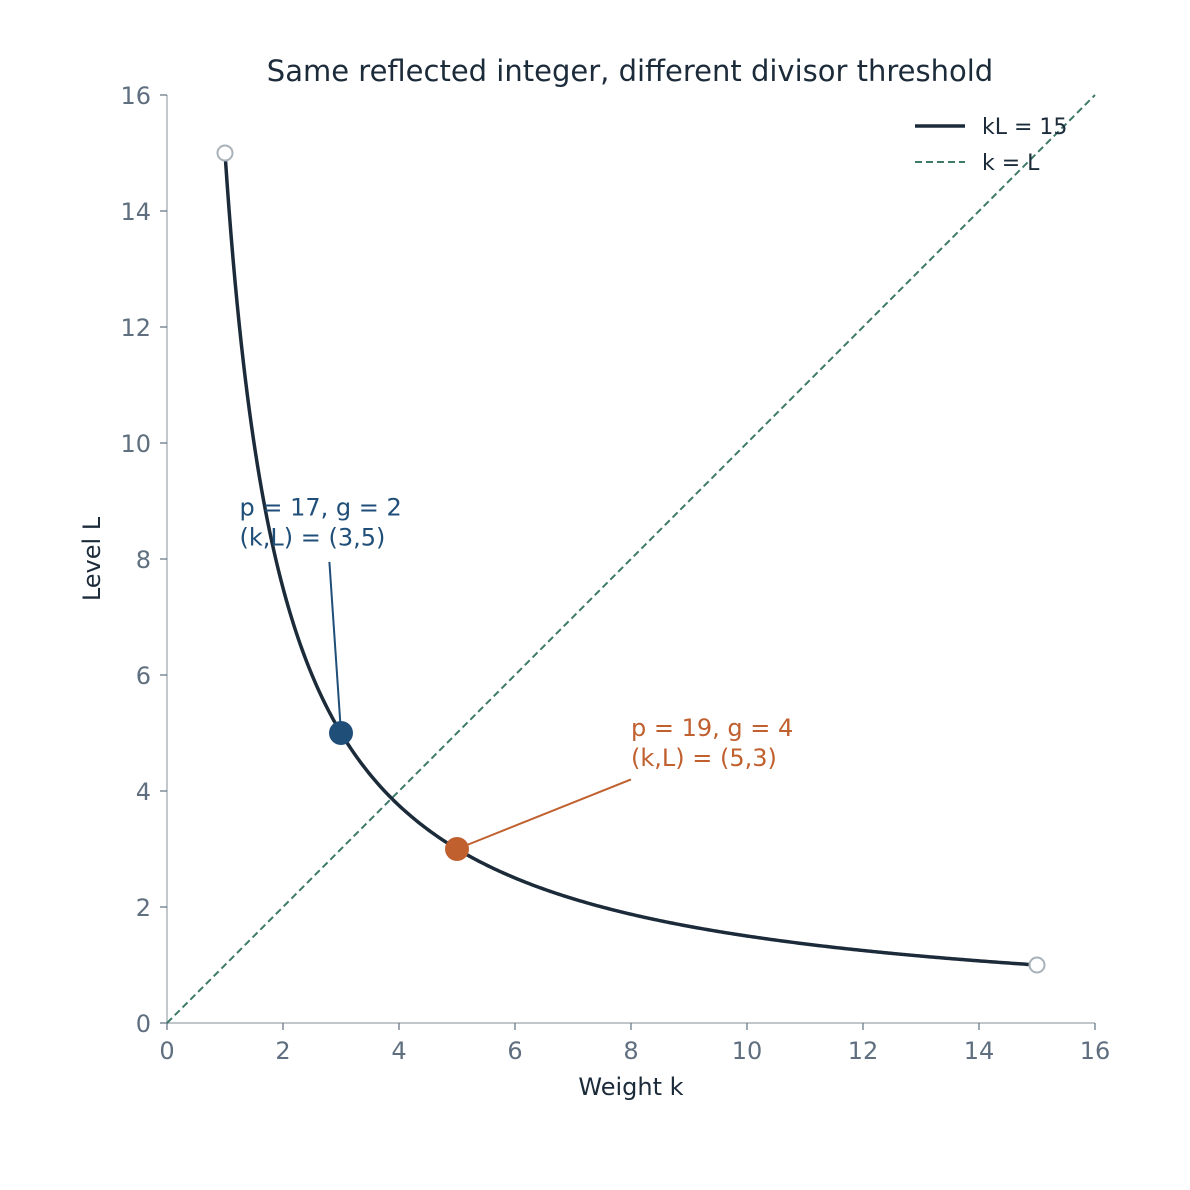 This screenshot has height=1190, width=1190. What do you see at coordinates (630, 1087) in the screenshot?
I see `x-axis-label: Weight k` at bounding box center [630, 1087].